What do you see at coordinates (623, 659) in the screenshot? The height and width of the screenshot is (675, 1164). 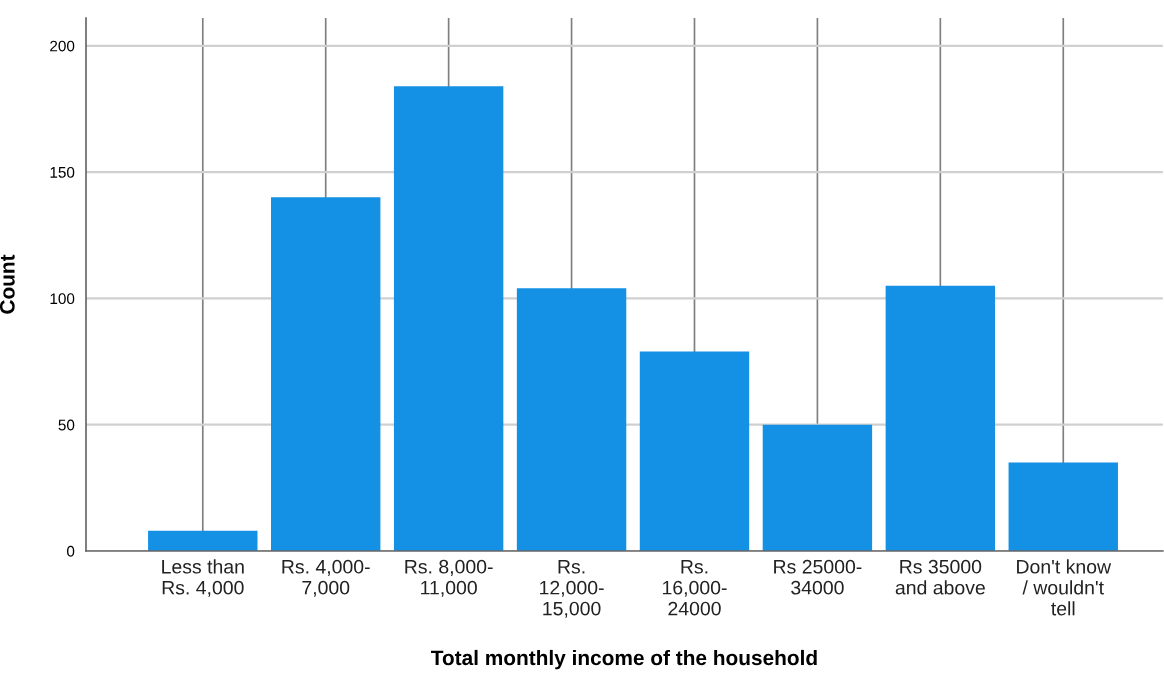 I see `x-axis-title: Total monthly income of the household` at bounding box center [623, 659].